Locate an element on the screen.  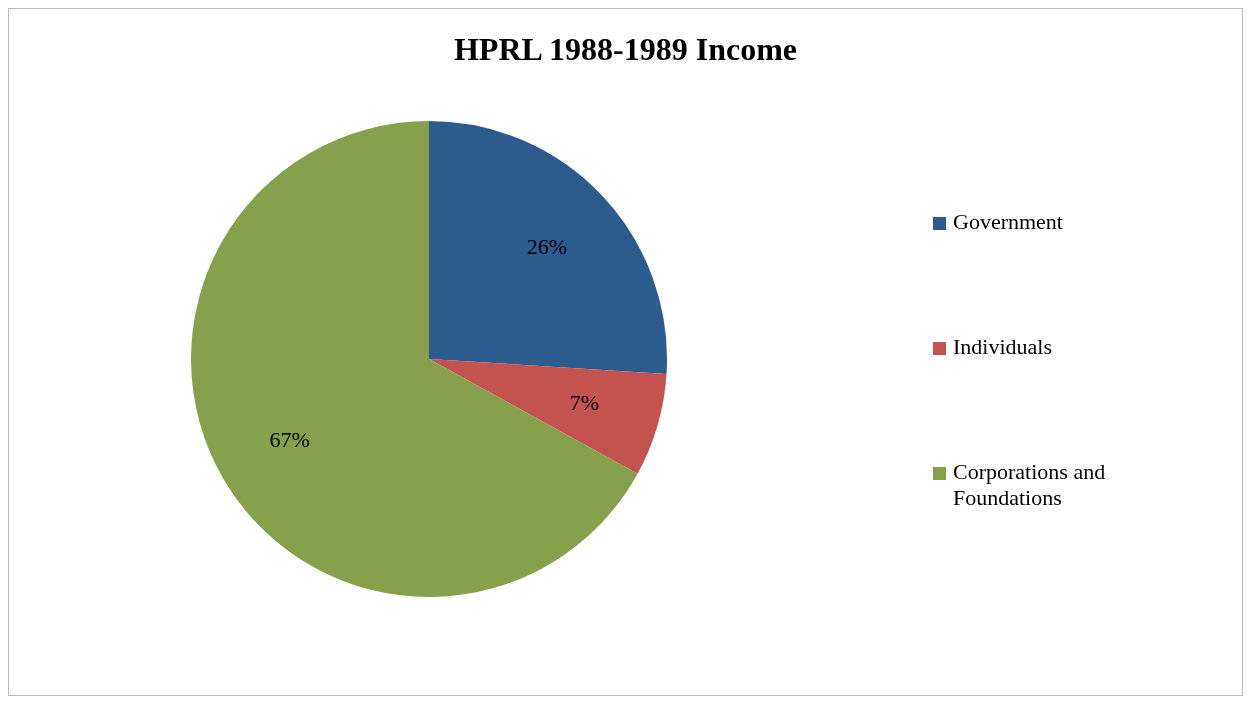
legend-label: Corporations and Foundations is located at coordinates (1030, 485).